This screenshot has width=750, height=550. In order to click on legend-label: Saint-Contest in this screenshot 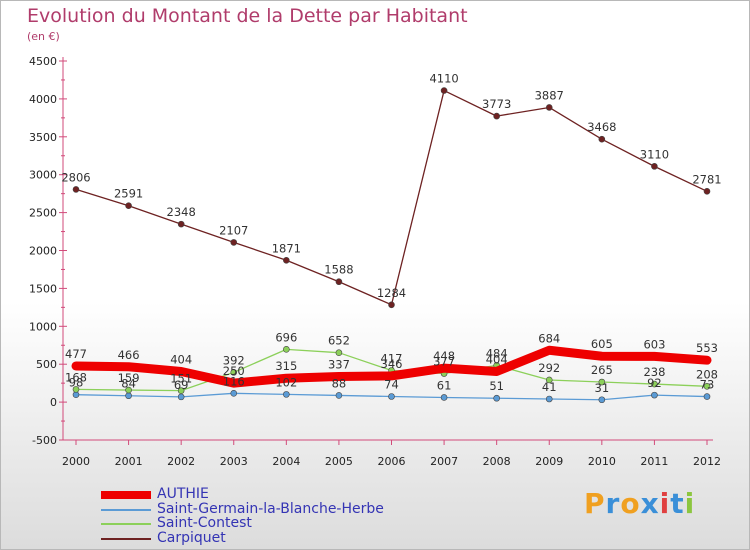, I will do `click(204, 523)`.